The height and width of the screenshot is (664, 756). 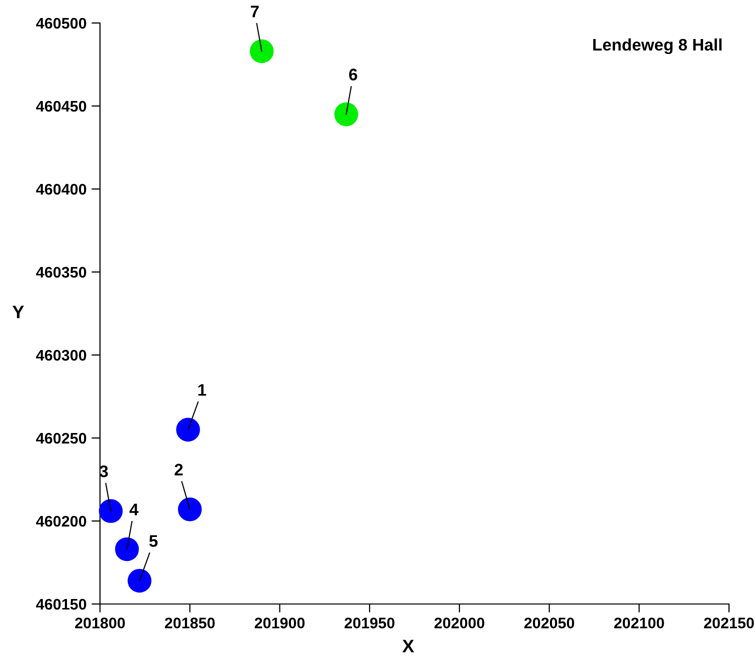 What do you see at coordinates (657, 46) in the screenshot?
I see `text: Lendeweg 8 Hall` at bounding box center [657, 46].